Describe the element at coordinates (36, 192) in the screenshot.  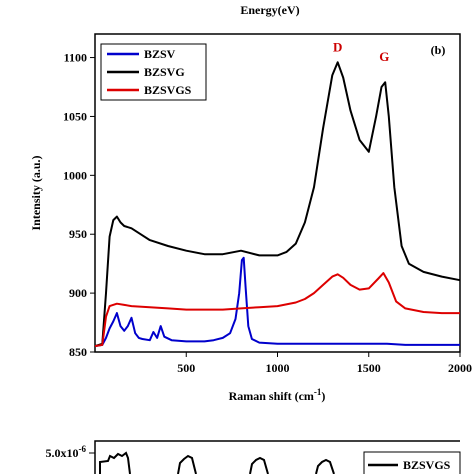
I see `y-axis-label: Intensity (a.u.)` at that location.